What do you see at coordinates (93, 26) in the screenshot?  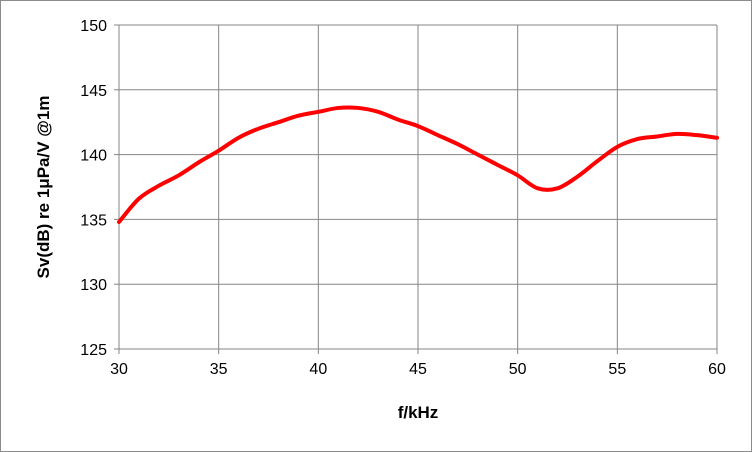 I see `y-tick-label: 150` at bounding box center [93, 26].